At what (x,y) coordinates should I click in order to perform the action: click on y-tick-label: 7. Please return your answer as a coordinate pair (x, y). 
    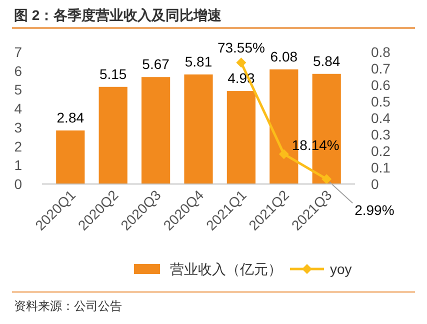
    Looking at the image, I should click on (18, 52).